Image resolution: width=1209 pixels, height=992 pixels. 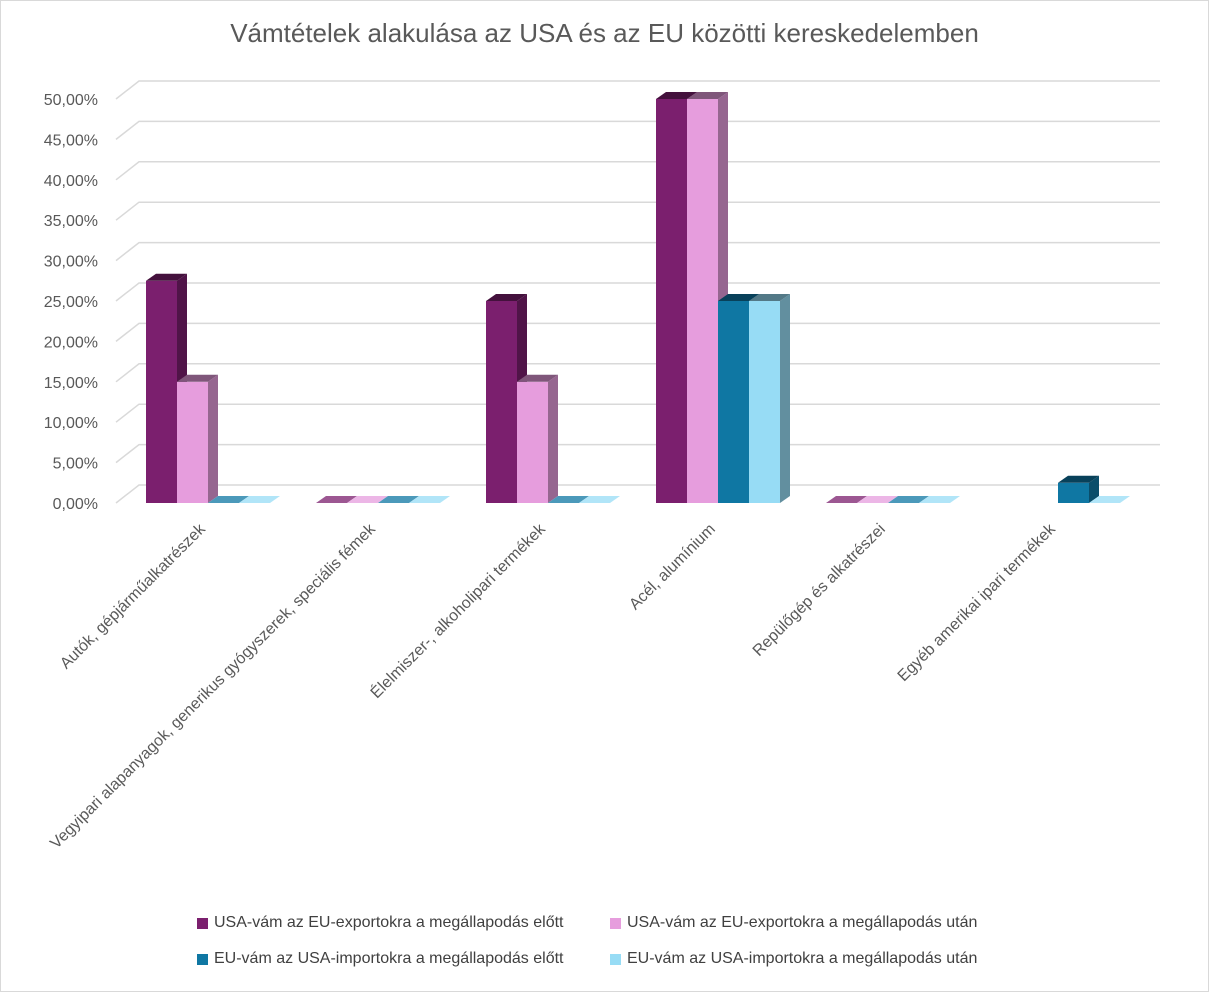 I want to click on x-category-label: Egyéb amerikai ipari termékek, so click(x=977, y=602).